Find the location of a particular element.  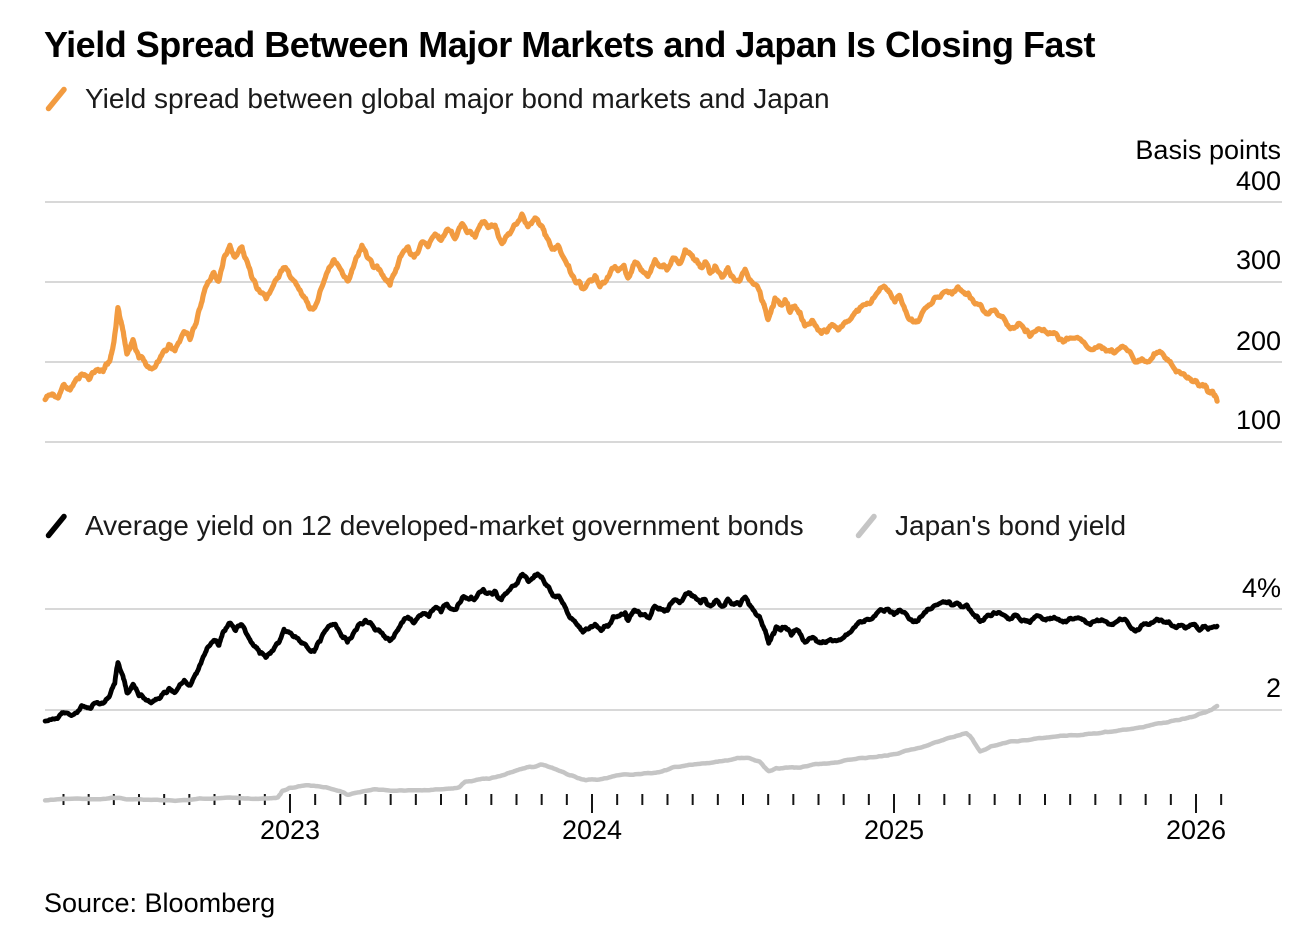

ytick-400: 400 is located at coordinates (1258, 181).